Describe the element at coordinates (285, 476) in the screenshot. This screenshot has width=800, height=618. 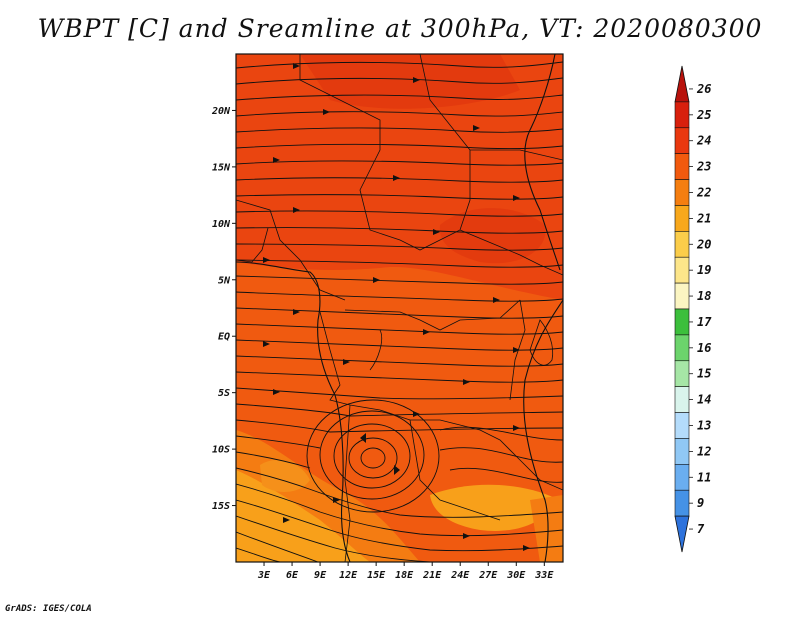
I see `wbpt-field-southwest-blob` at that location.